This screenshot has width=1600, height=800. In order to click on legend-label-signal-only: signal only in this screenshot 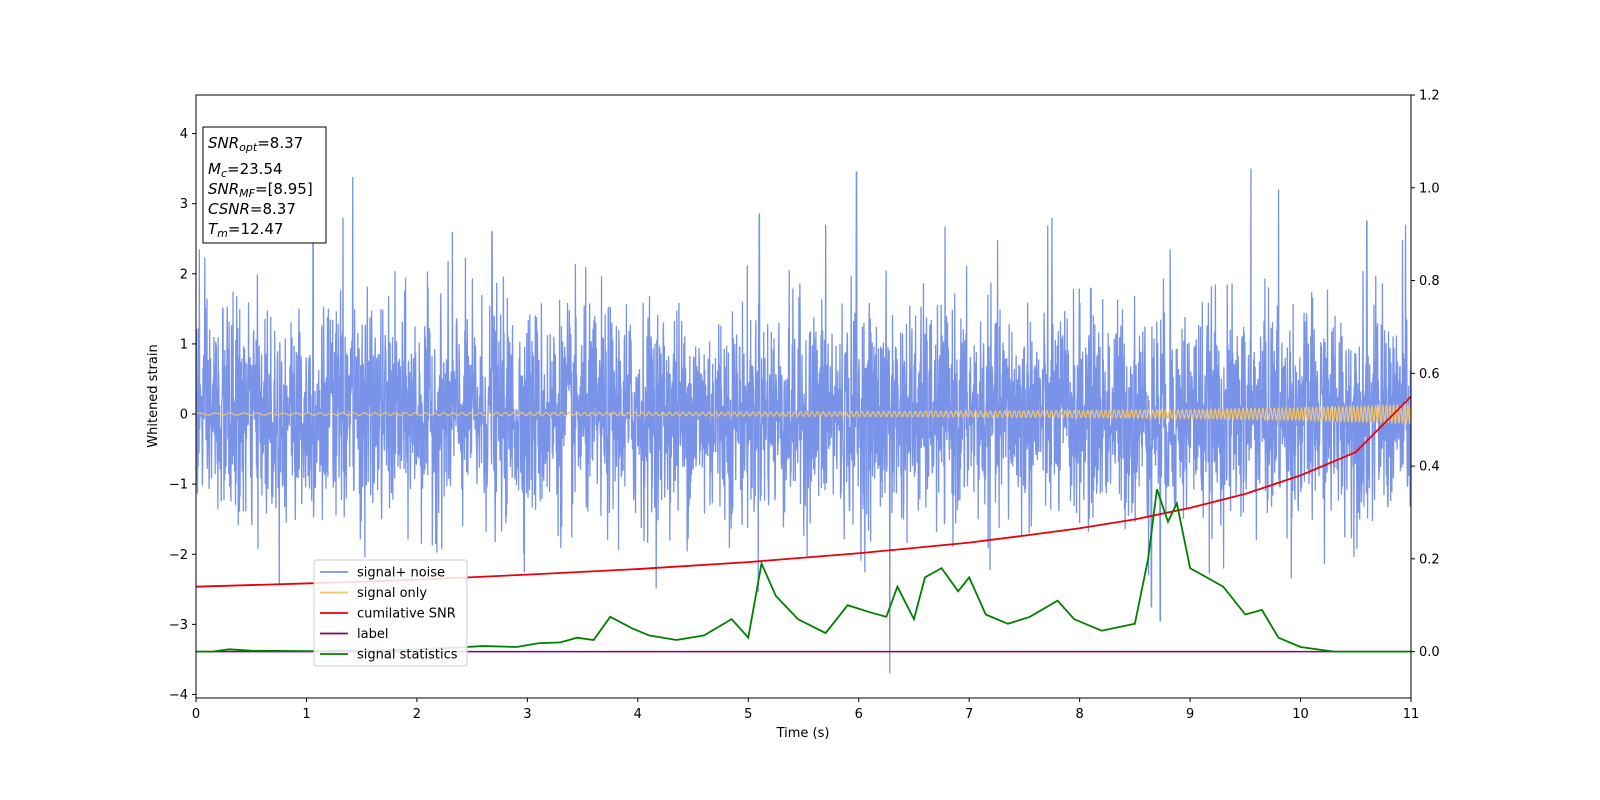, I will do `click(392, 593)`.